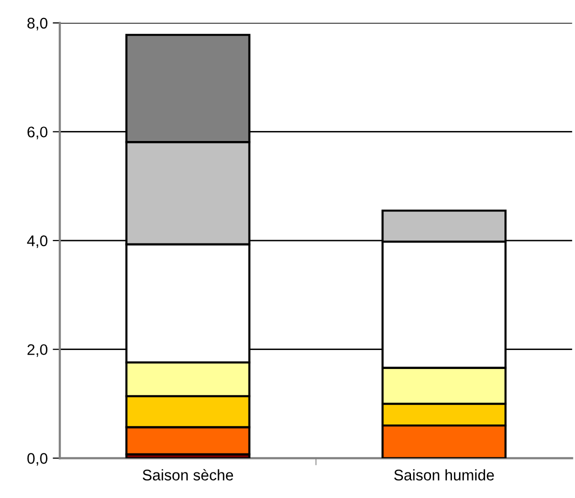 The height and width of the screenshot is (498, 575). I want to click on y-tick-label: 0,0, so click(37, 459).